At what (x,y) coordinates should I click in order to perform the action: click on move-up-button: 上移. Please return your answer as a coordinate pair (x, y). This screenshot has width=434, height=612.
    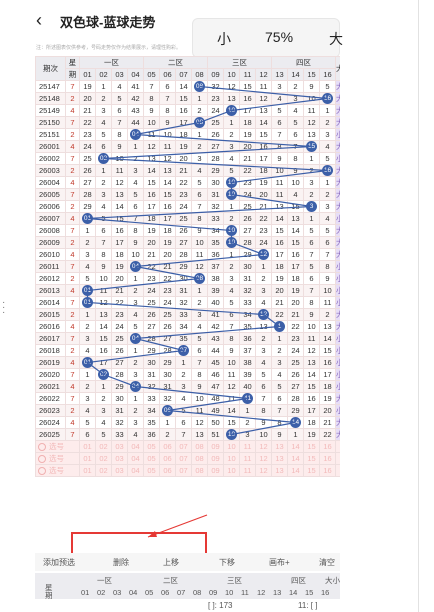
    Looking at the image, I should click on (171, 562).